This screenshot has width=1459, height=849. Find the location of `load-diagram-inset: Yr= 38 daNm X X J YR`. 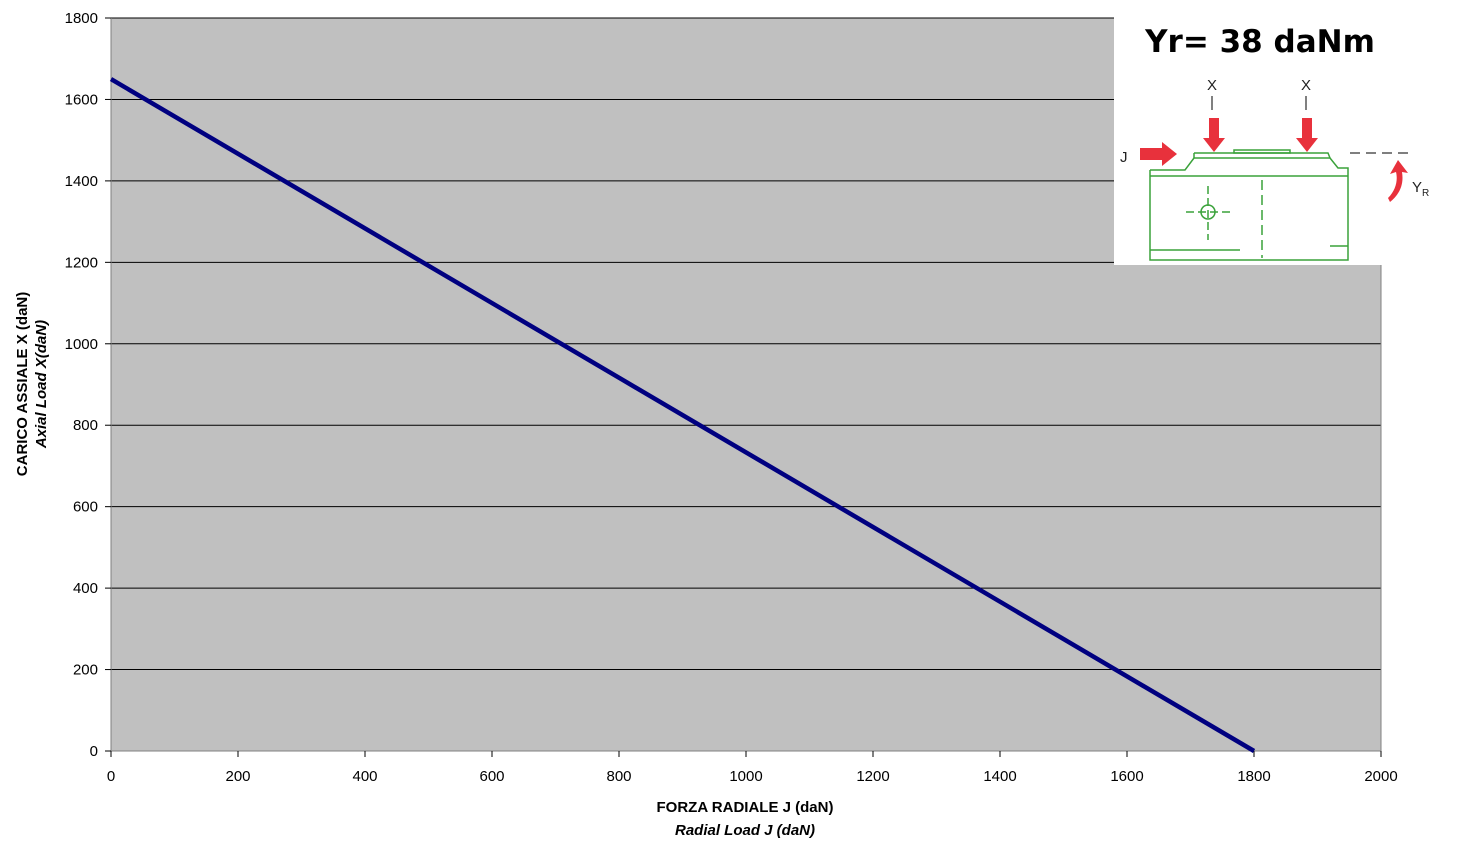

load-diagram-inset: Yr= 38 daNm X X J YR is located at coordinates (1271, 140).